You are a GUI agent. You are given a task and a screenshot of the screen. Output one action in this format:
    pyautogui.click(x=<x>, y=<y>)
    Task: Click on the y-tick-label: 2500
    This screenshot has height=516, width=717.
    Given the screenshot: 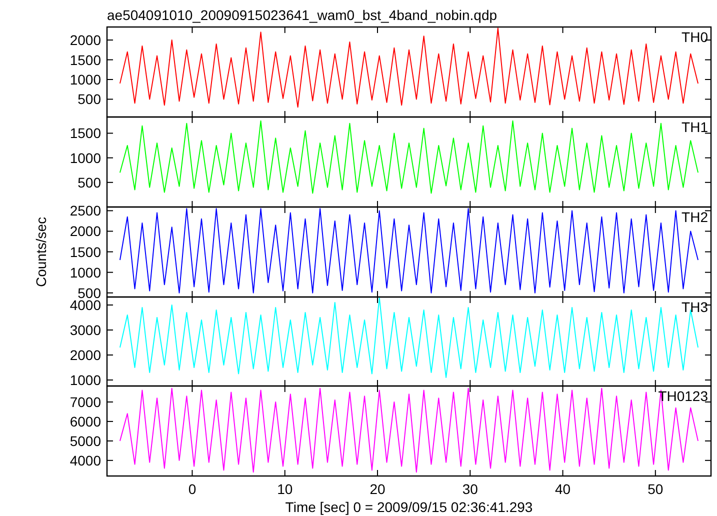 What is the action you would take?
    pyautogui.click(x=86, y=210)
    